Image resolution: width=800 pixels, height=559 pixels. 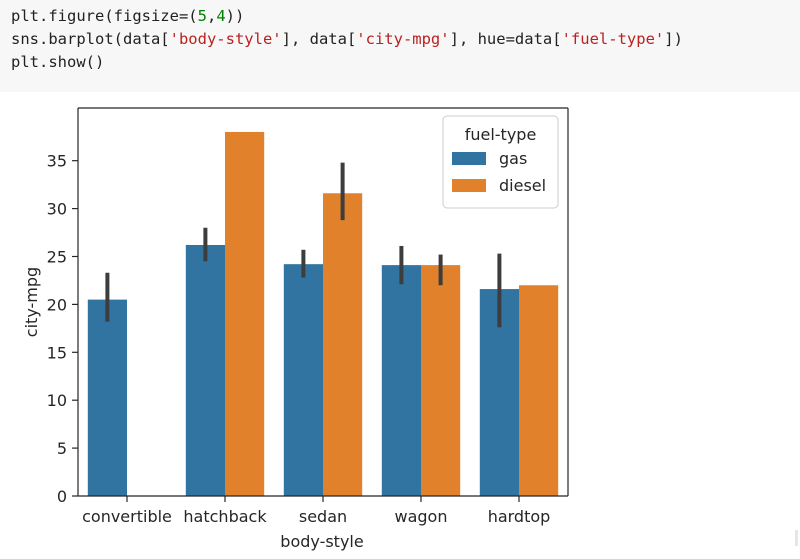 I want to click on code-token: ], hue=data[, so click(x=505, y=39).